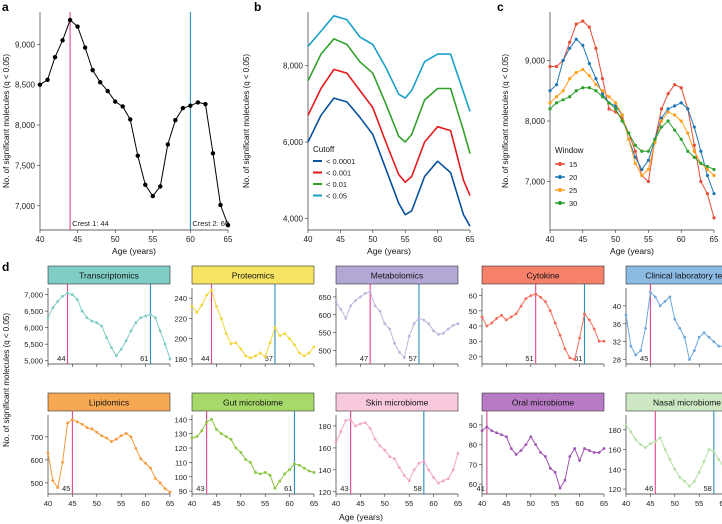 The width and height of the screenshot is (722, 524). Describe the element at coordinates (473, 464) in the screenshot. I see `y-tick-label: 70` at that location.